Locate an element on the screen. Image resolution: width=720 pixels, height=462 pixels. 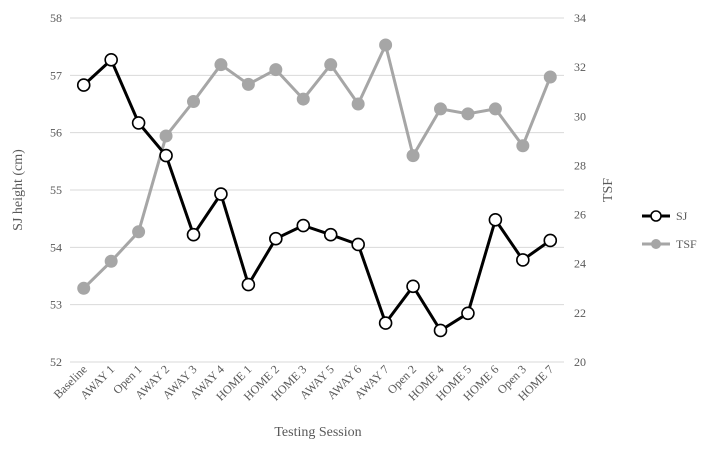
left-tick-label: 55 is located at coordinates (56, 190).